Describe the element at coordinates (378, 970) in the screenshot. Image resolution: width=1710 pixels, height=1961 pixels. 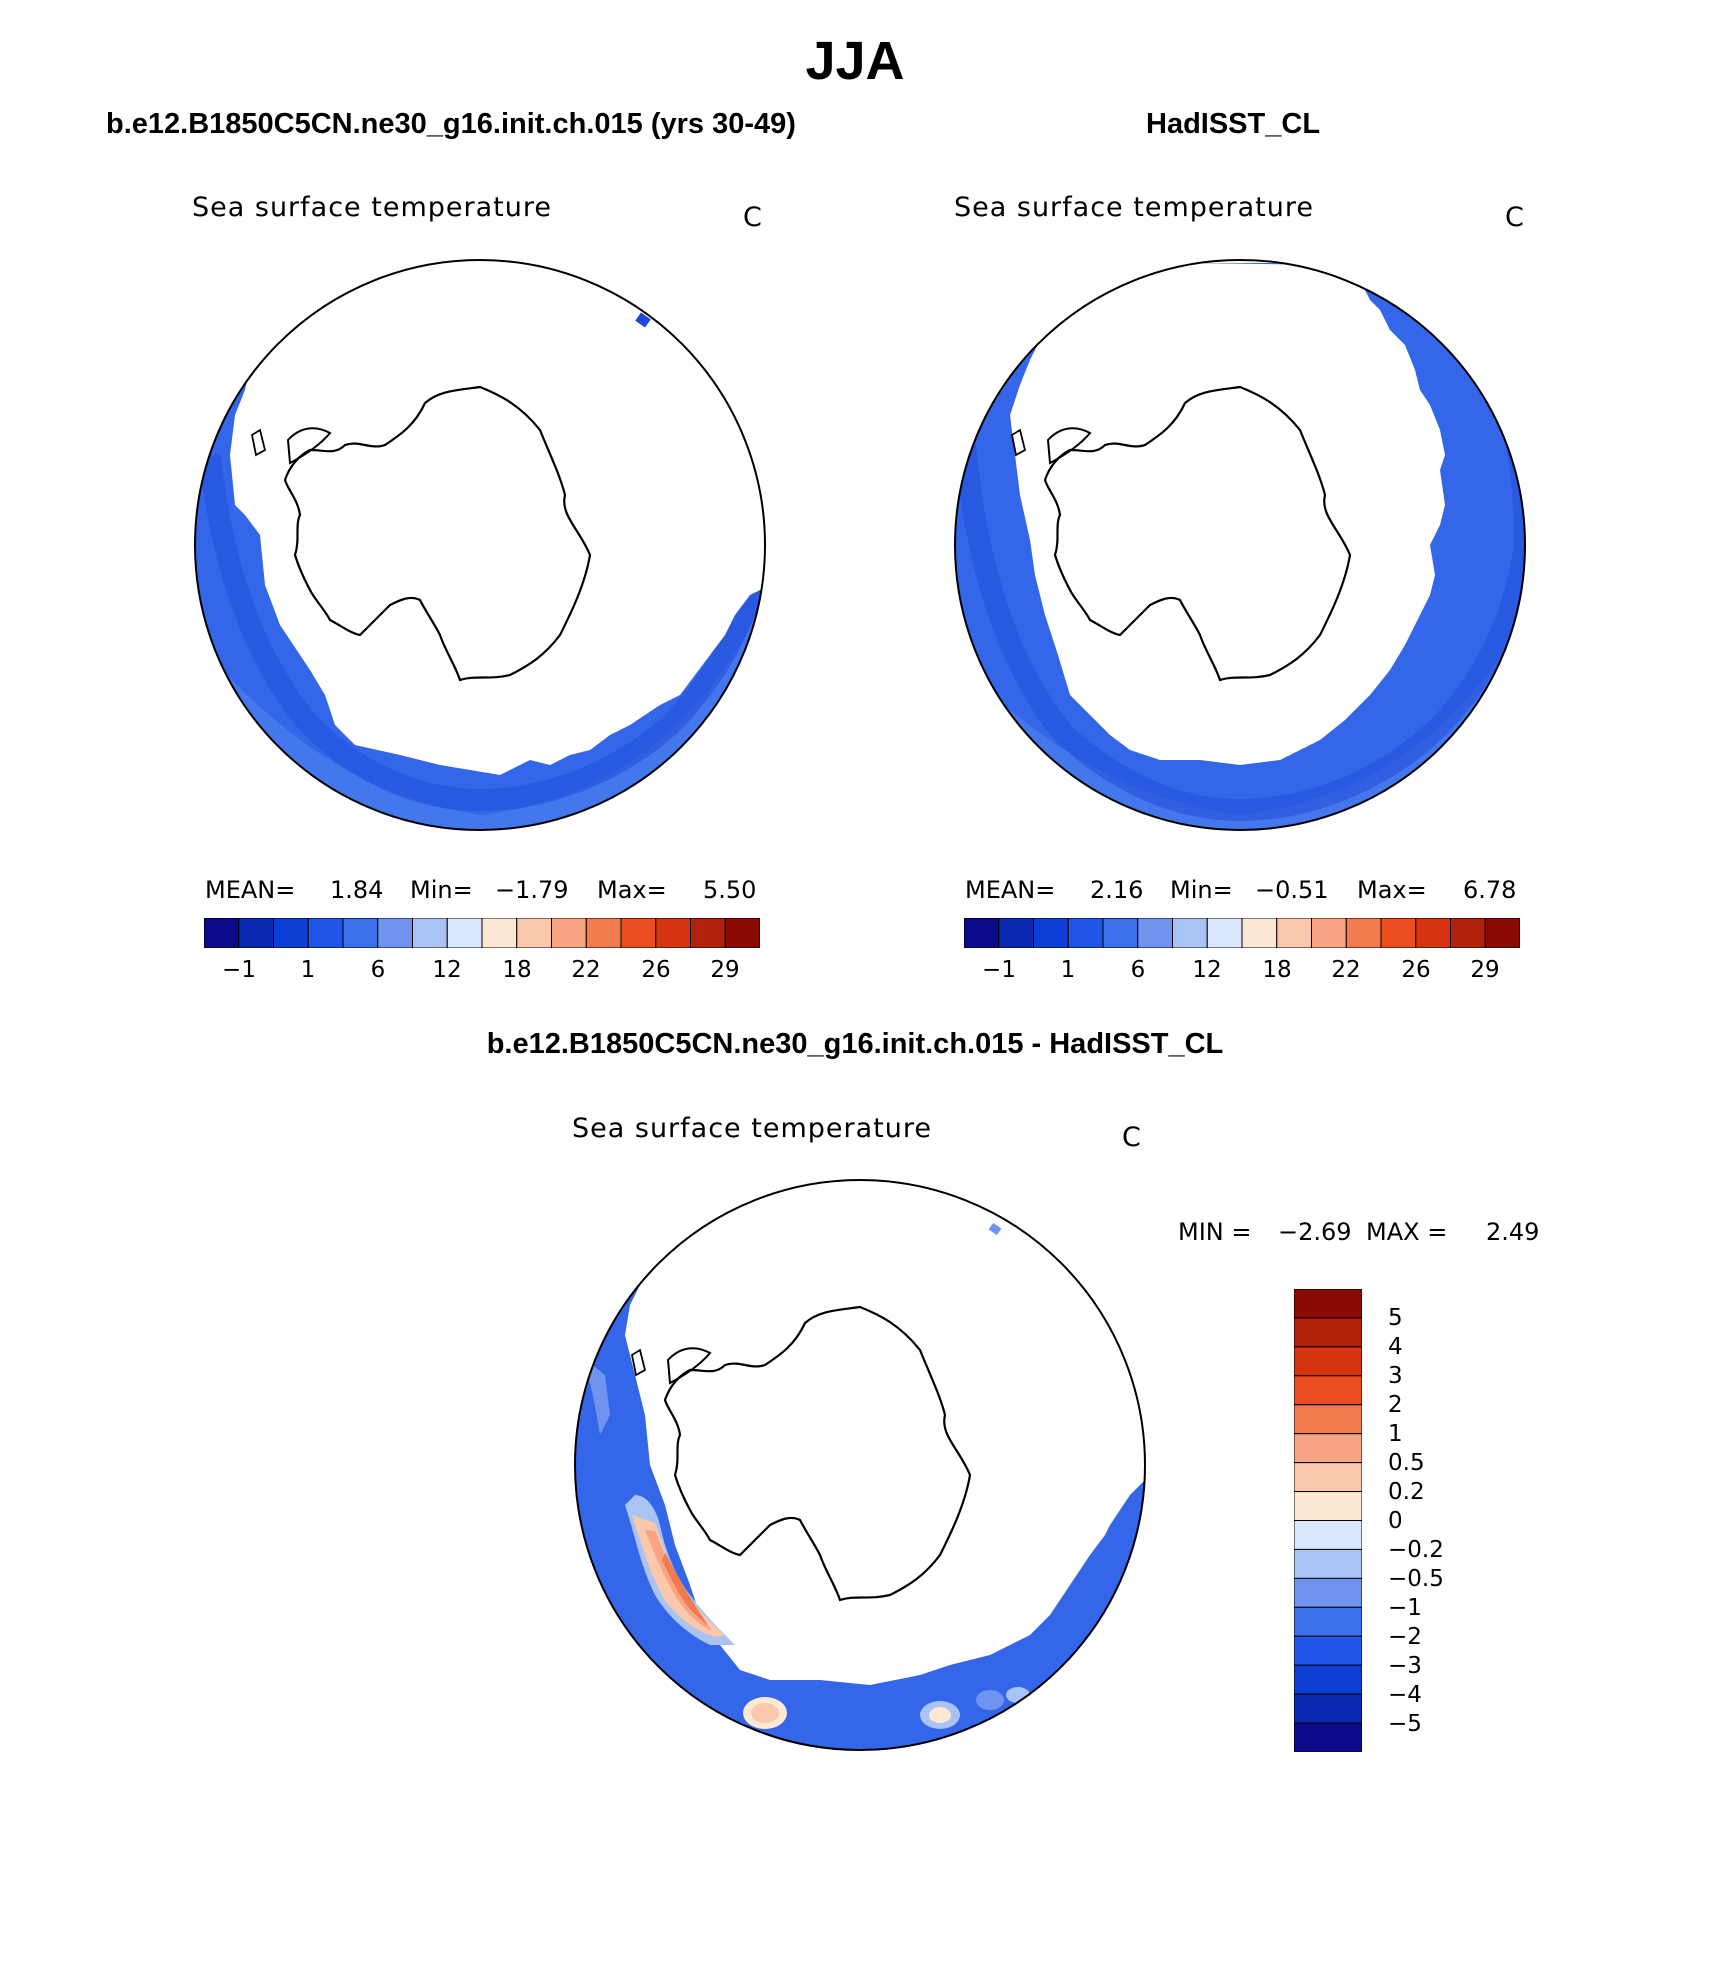
I see `model-tick: 6` at that location.